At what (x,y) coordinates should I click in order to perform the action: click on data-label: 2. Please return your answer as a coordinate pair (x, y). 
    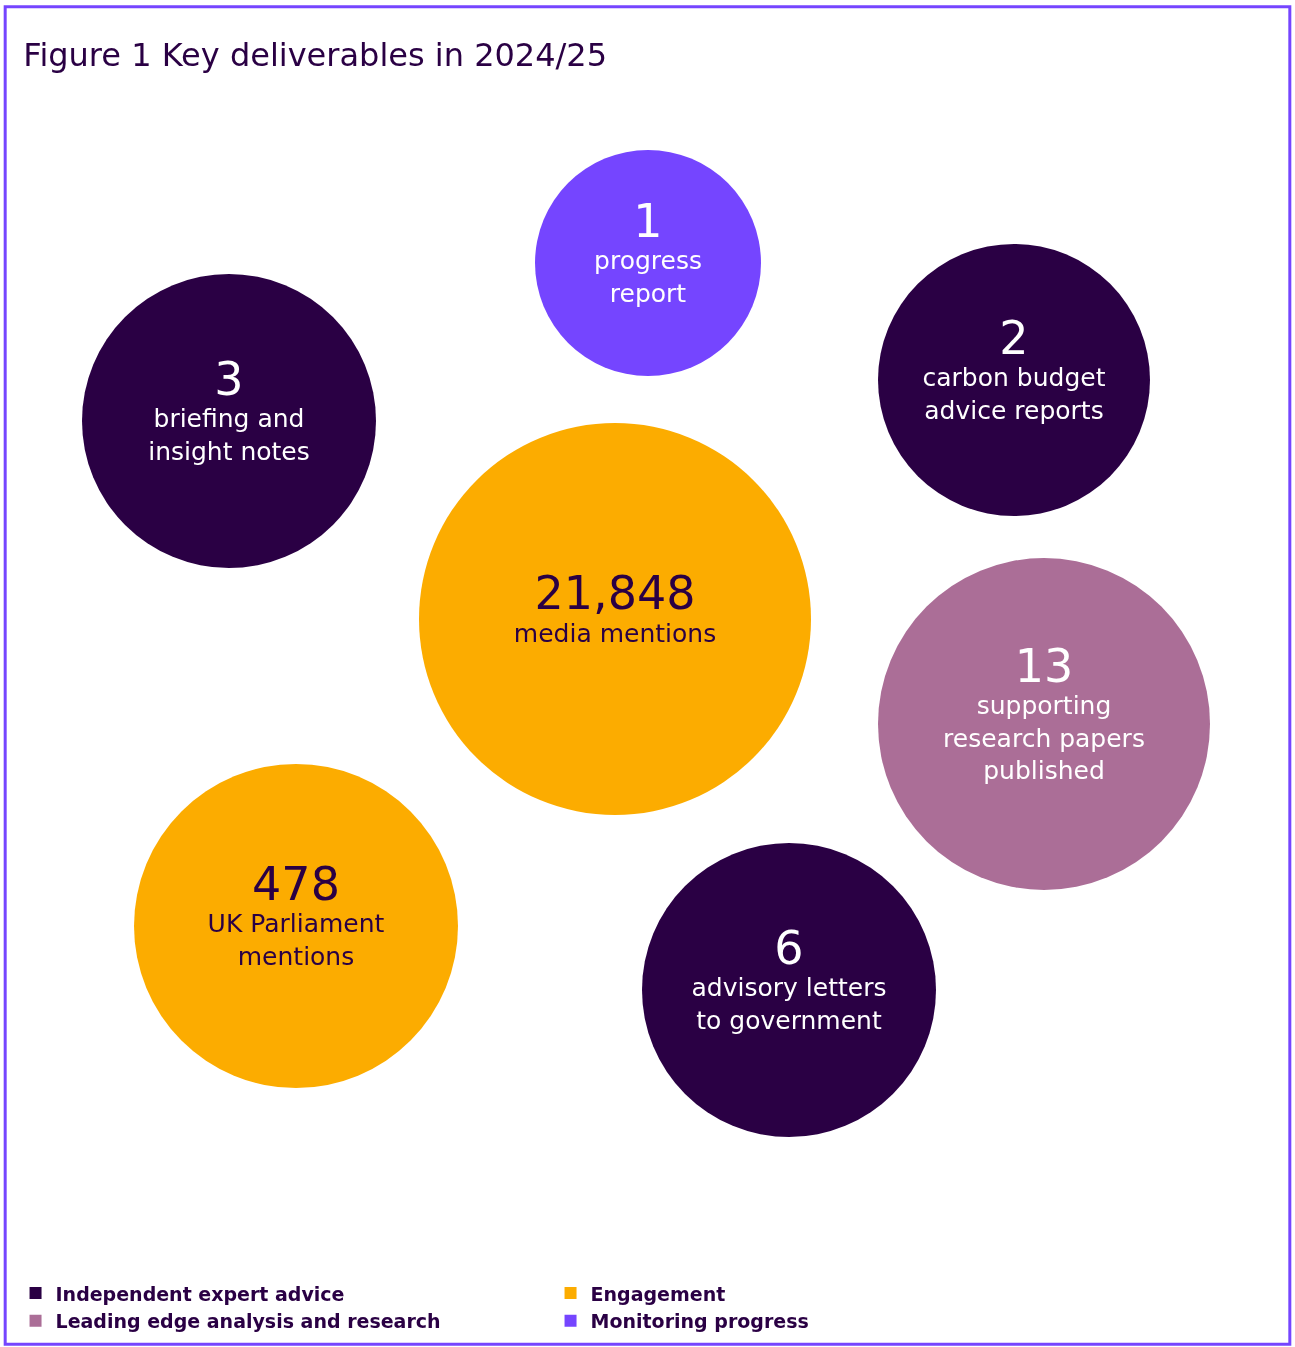
    Looking at the image, I should click on (1014, 337).